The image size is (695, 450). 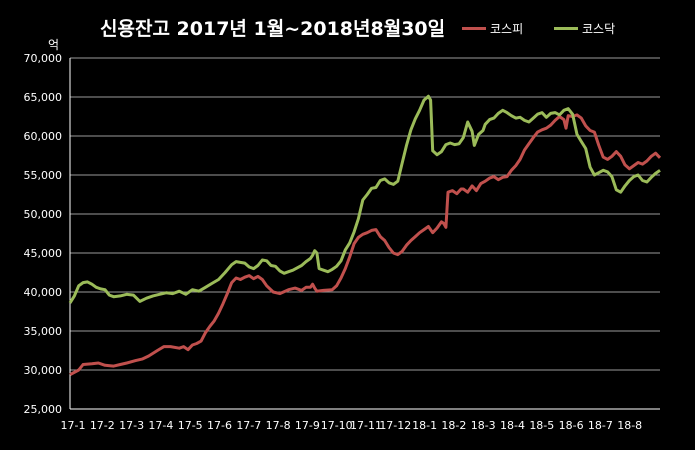 I want to click on x-tick-label: 17-2, so click(x=102, y=425).